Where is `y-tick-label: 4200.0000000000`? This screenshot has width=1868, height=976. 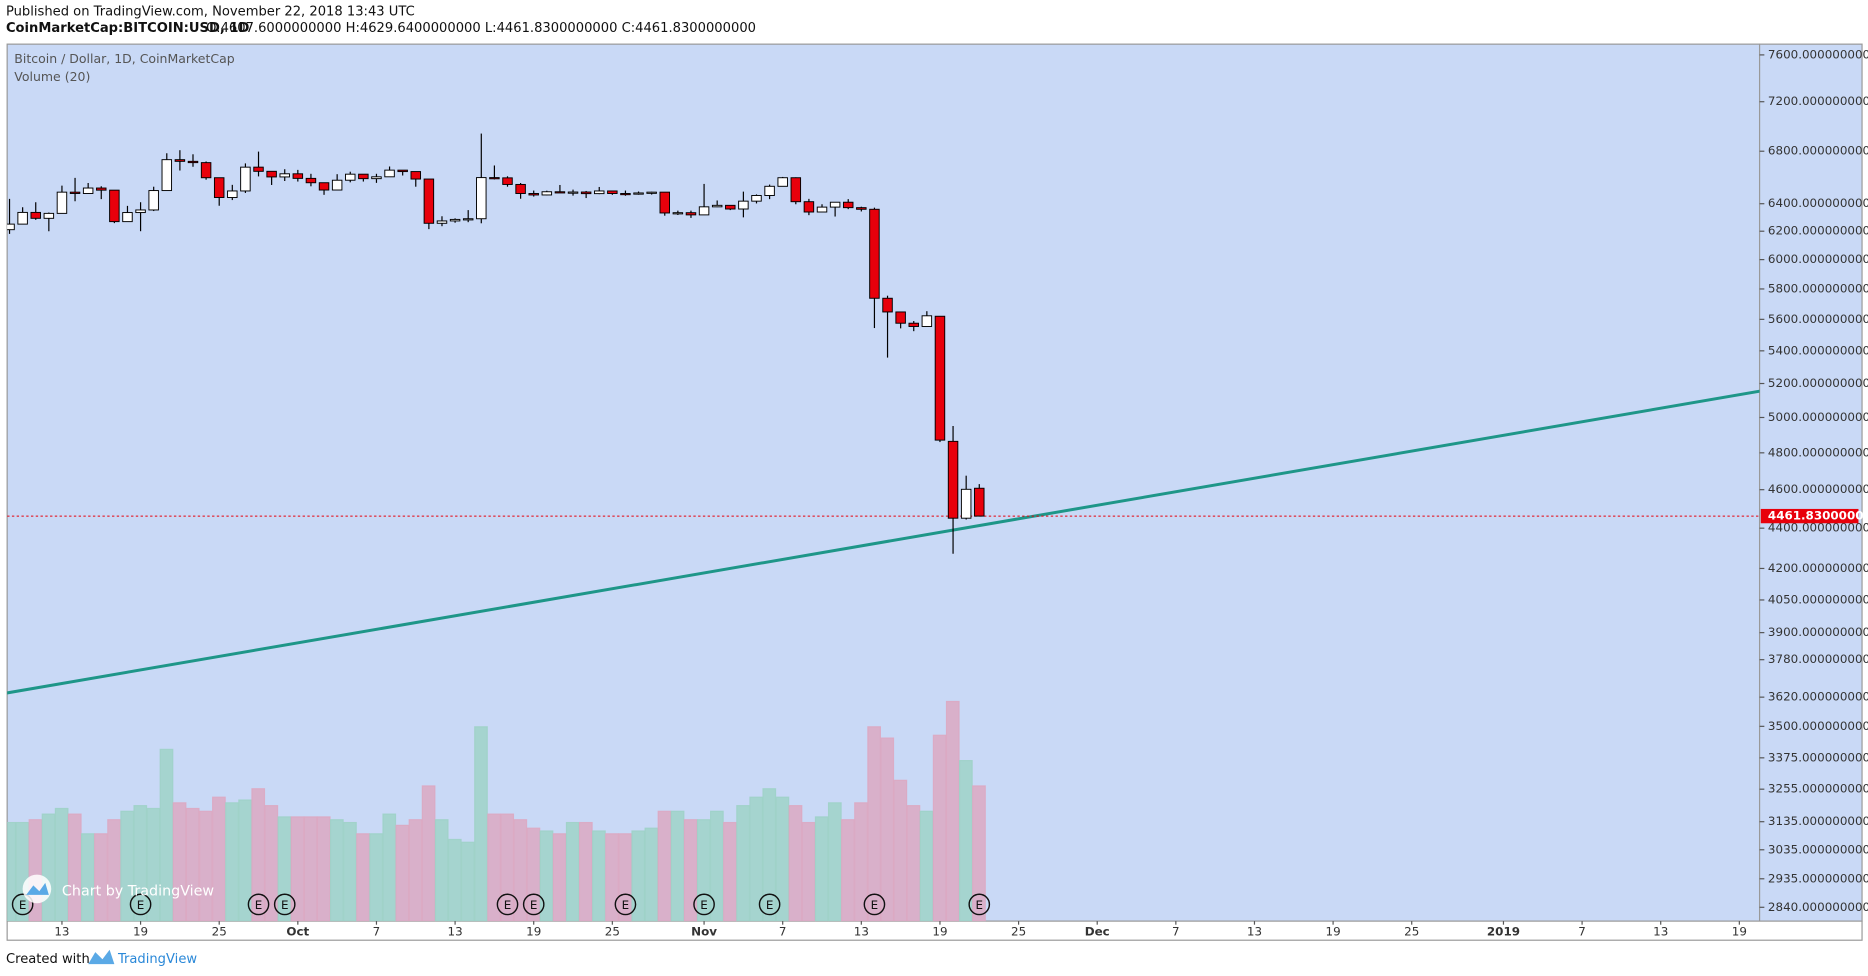 y-tick-label: 4200.0000000000 is located at coordinates (1818, 568).